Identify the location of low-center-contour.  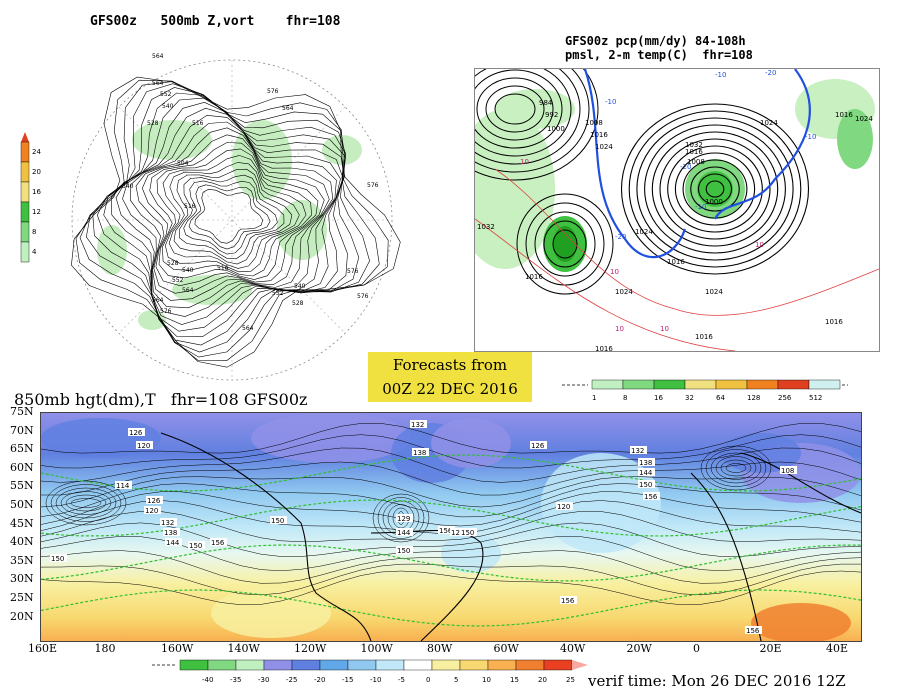
(86, 503).